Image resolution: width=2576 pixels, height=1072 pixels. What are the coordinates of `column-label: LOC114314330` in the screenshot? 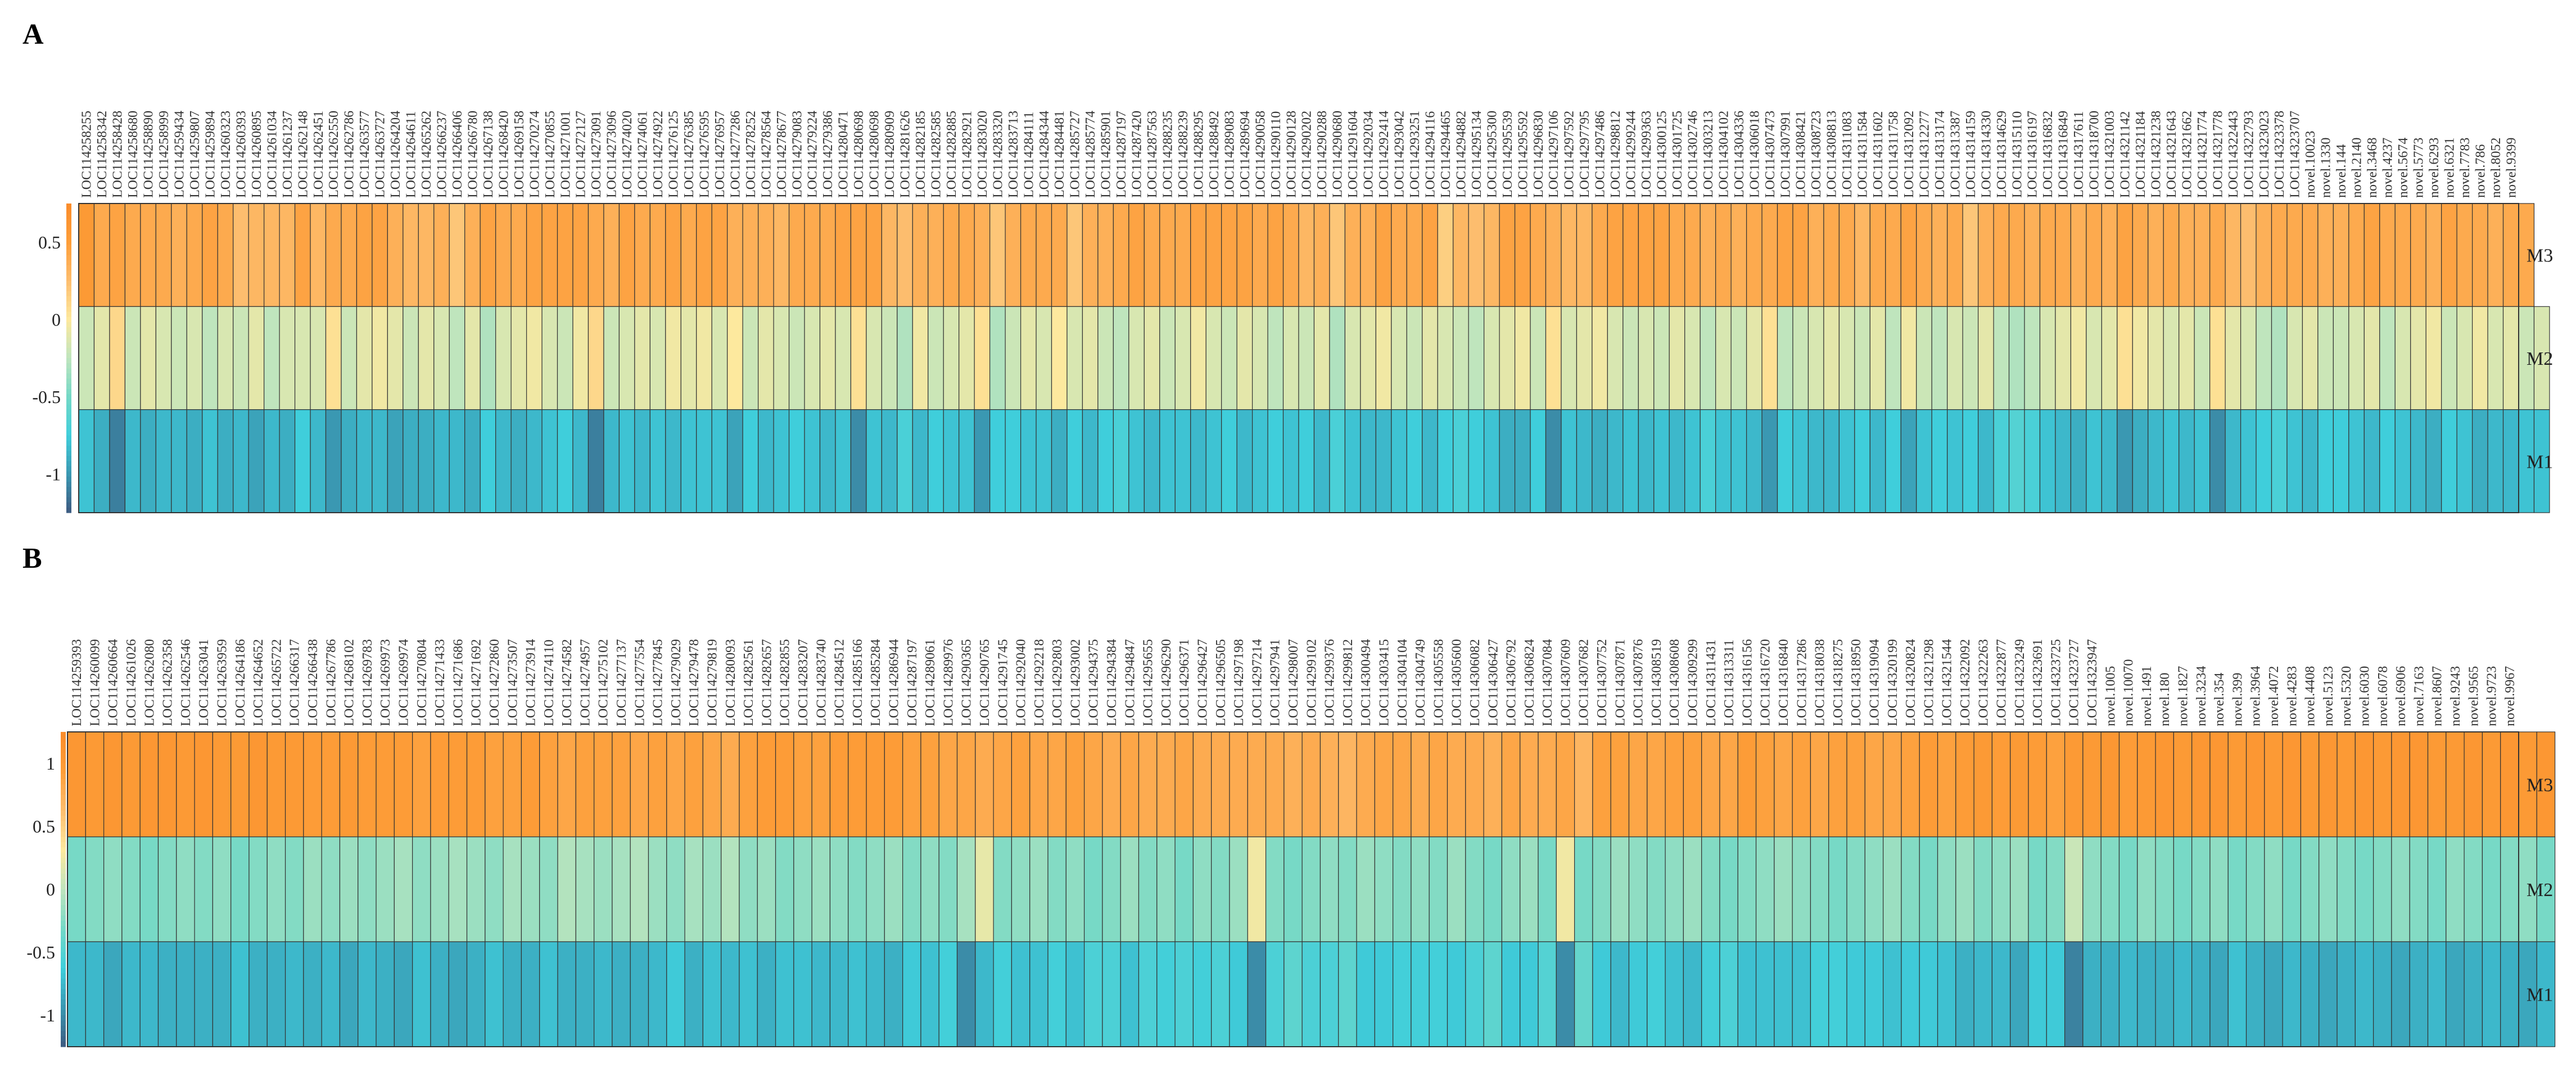 It's located at (1986, 154).